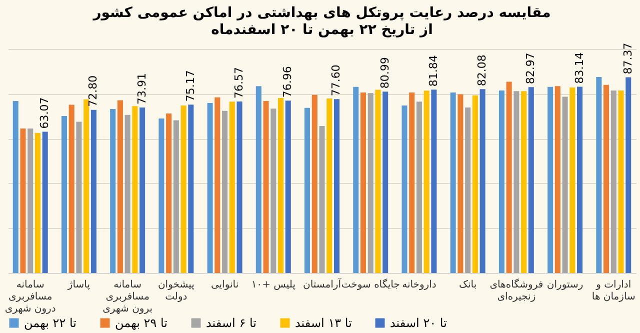  What do you see at coordinates (322, 30) in the screenshot?
I see `chart-subtitle: از تاریخ ۲۲ بهمن تا ۲۰ اسفندماه` at bounding box center [322, 30].